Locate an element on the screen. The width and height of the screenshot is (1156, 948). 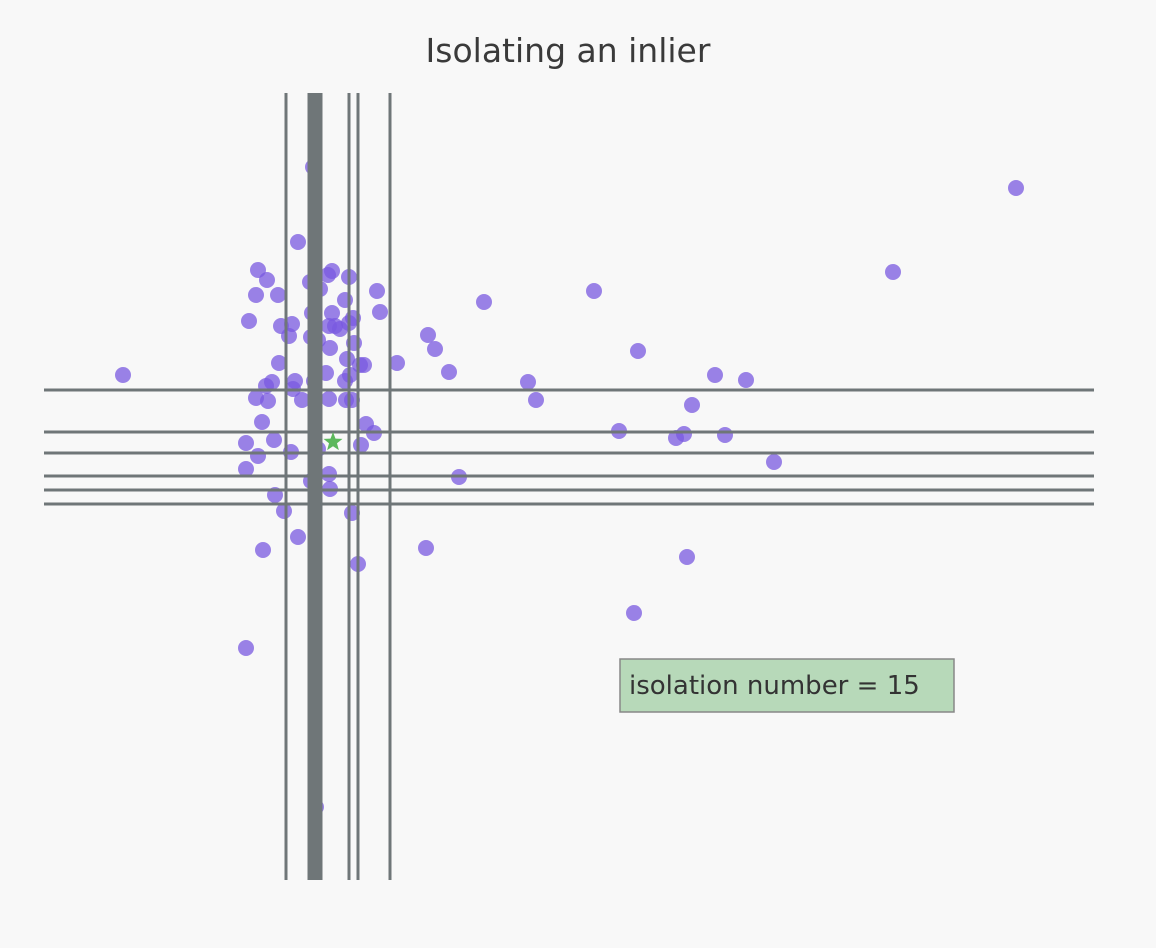
annotation-text: isolation number = 15 is located at coordinates (774, 686).